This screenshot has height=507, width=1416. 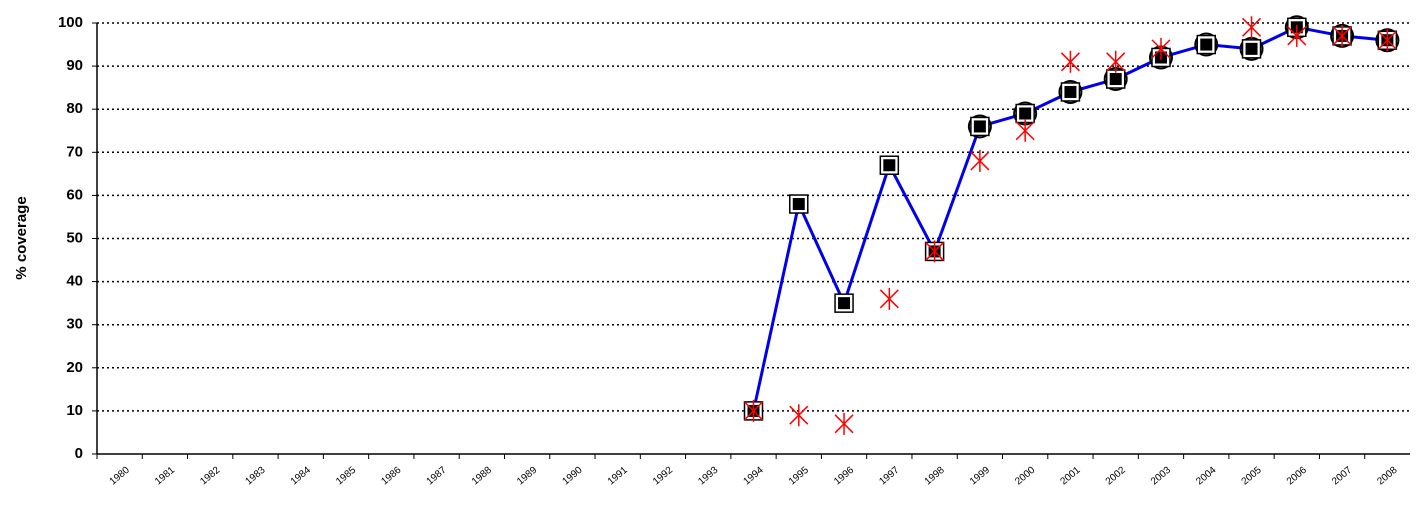 I want to click on y-tick-label: 100, so click(x=70, y=22).